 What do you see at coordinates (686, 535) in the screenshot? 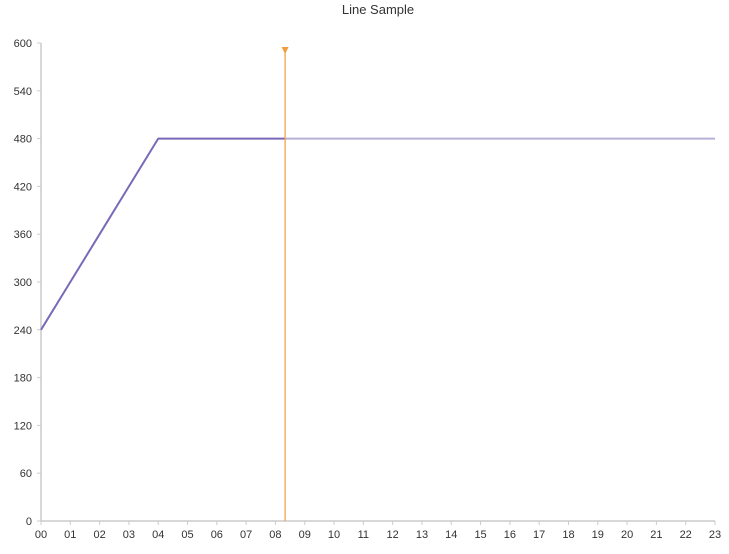
I see `x-tick-label: 22` at bounding box center [686, 535].